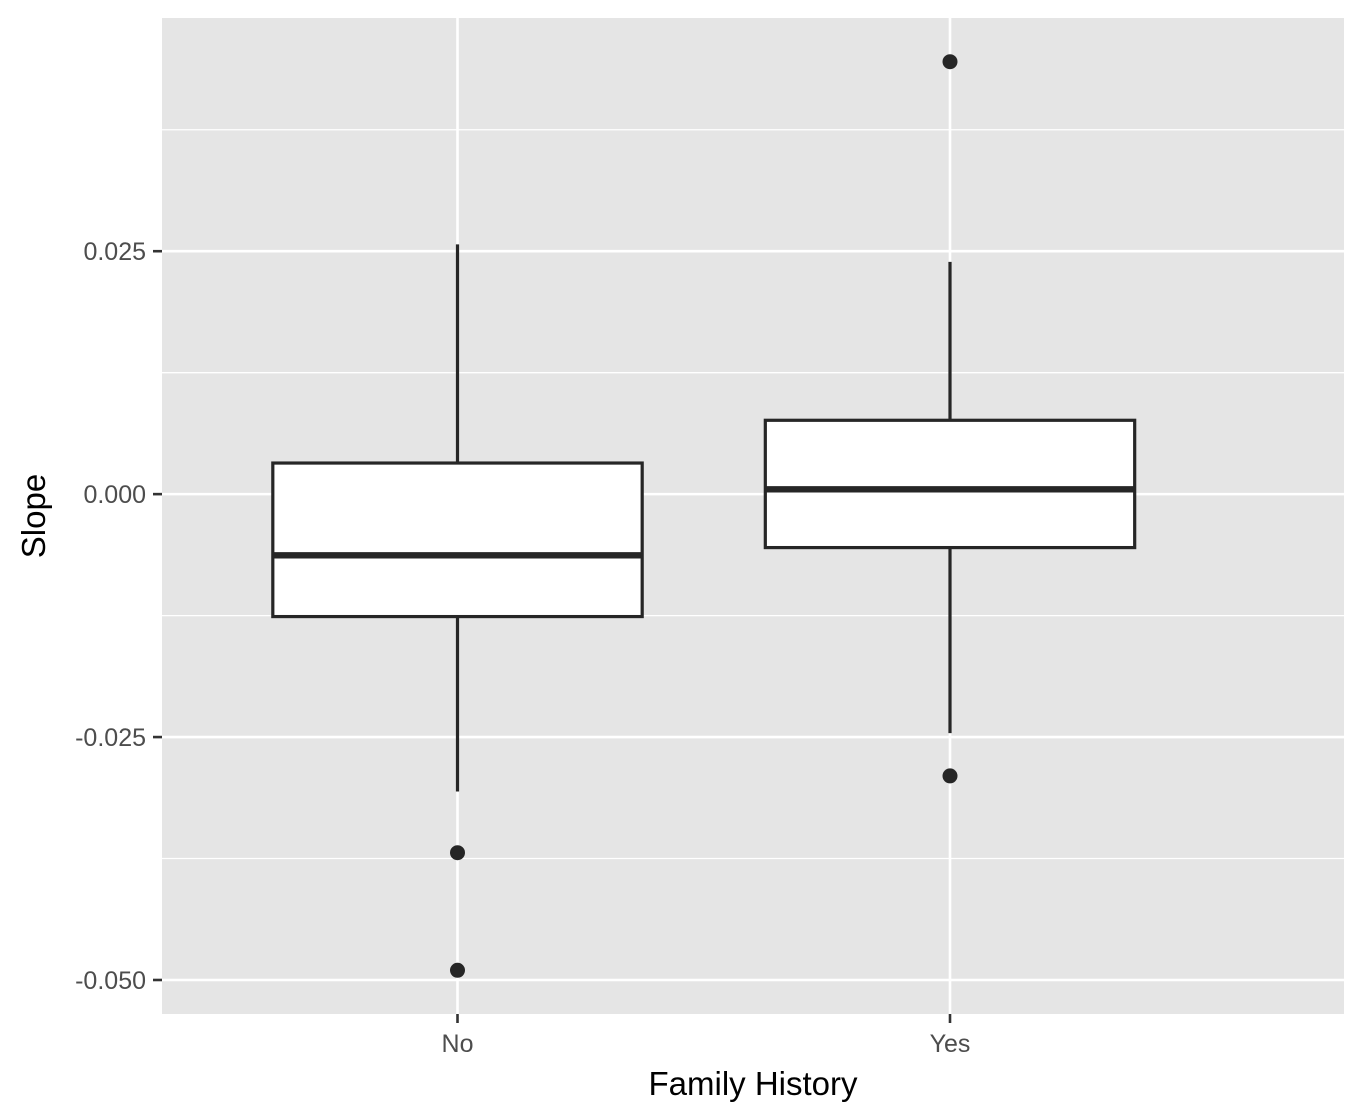 This screenshot has width=1362, height=1120. Describe the element at coordinates (114, 495) in the screenshot. I see `y-tick-label: 0.000` at that location.